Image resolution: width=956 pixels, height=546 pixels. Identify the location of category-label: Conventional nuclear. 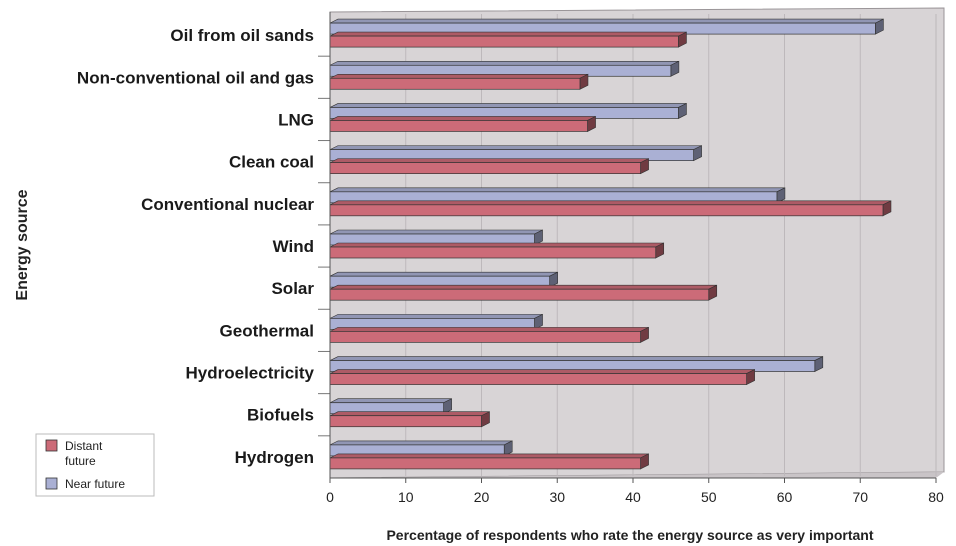
(227, 204).